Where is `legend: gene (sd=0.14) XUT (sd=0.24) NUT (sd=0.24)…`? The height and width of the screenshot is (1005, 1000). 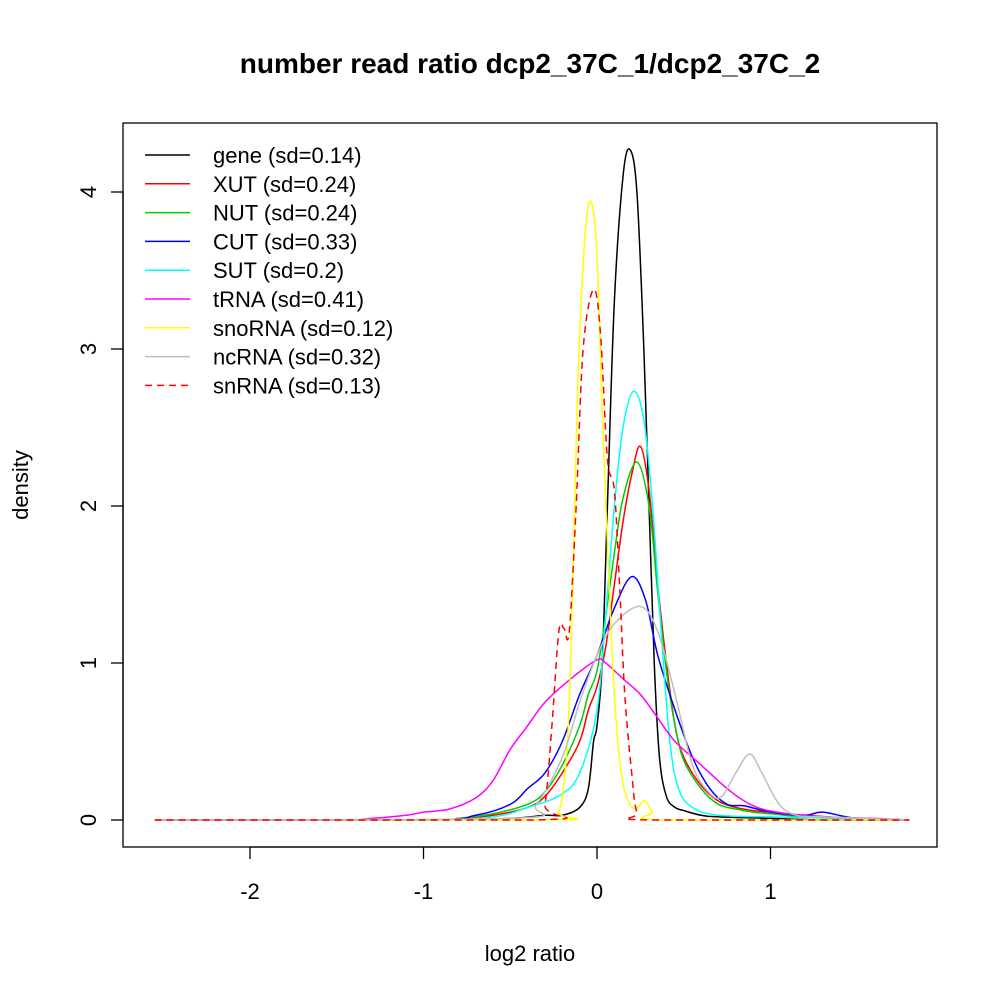
legend: gene (sd=0.14) XUT (sd=0.24) NUT (sd=0.24)… is located at coordinates (269, 270).